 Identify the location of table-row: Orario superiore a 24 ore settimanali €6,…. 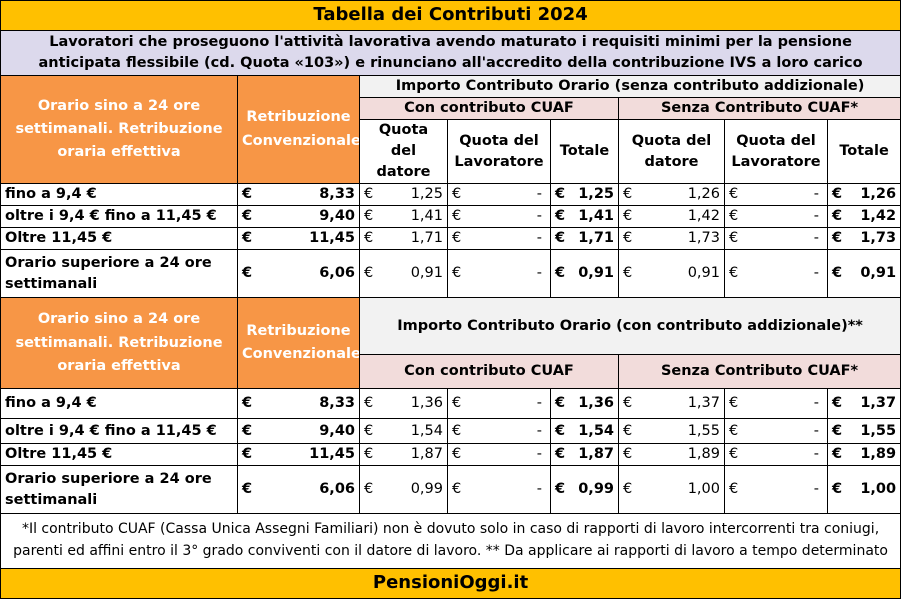
(450, 490).